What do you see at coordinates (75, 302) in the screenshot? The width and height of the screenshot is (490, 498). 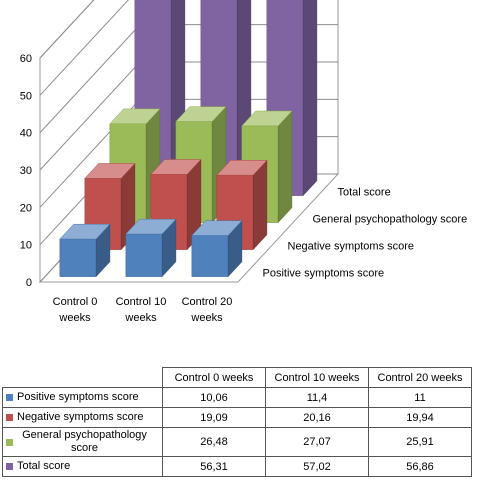 I see `x-tick-label-line: Control 0` at bounding box center [75, 302].